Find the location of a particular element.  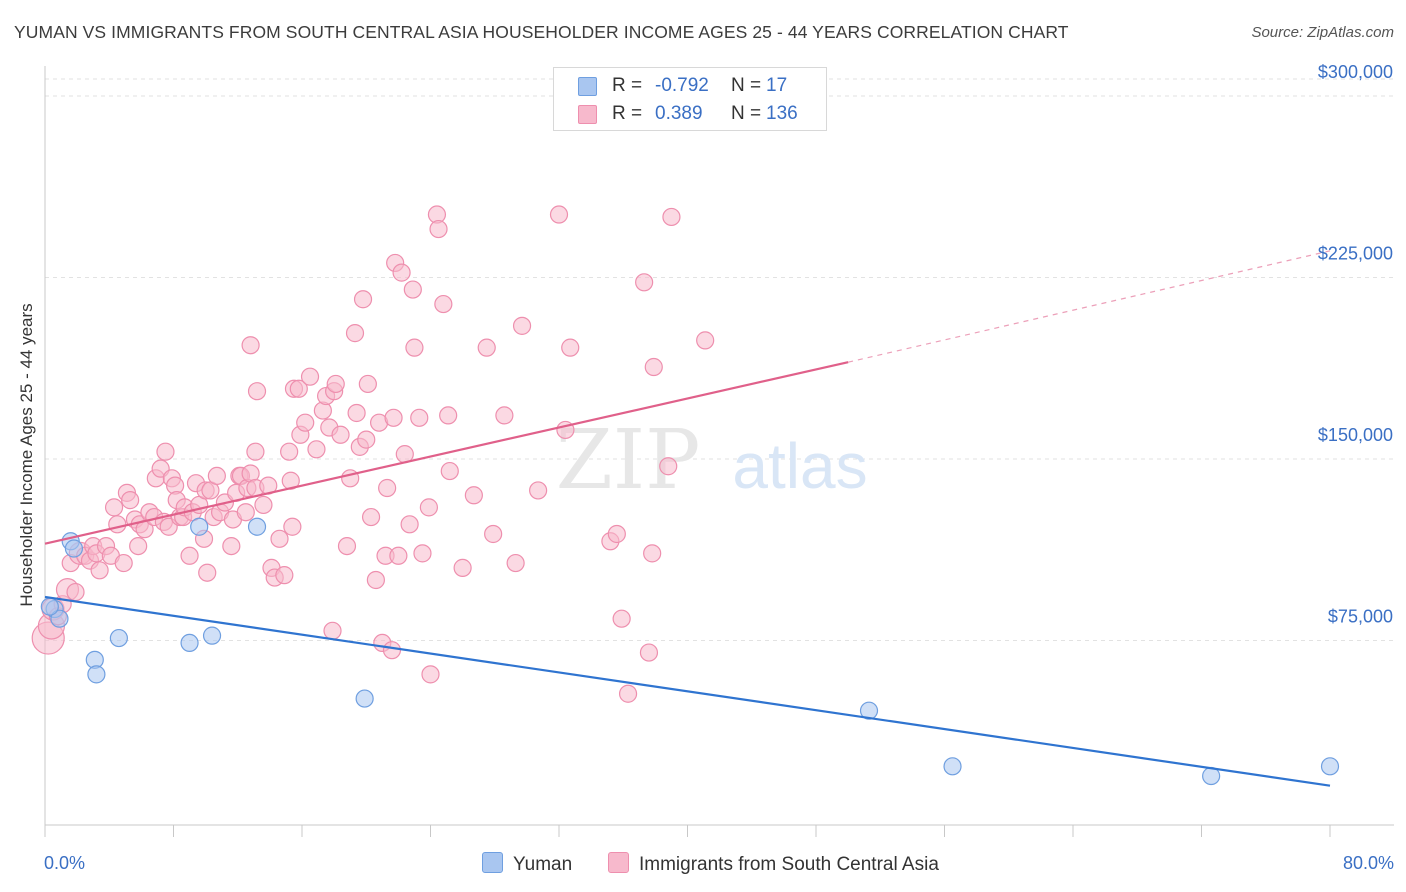

legend-n-value: 136 is located at coordinates (782, 113).